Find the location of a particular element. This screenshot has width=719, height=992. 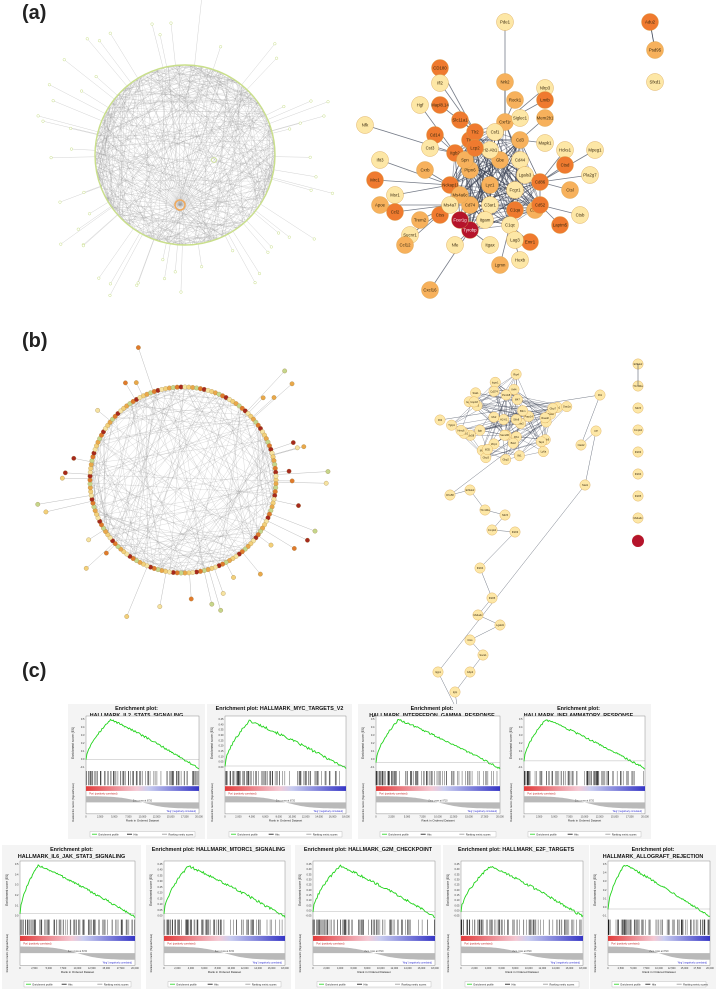

y-tick-label: 0.1 is located at coordinates (605, 898).